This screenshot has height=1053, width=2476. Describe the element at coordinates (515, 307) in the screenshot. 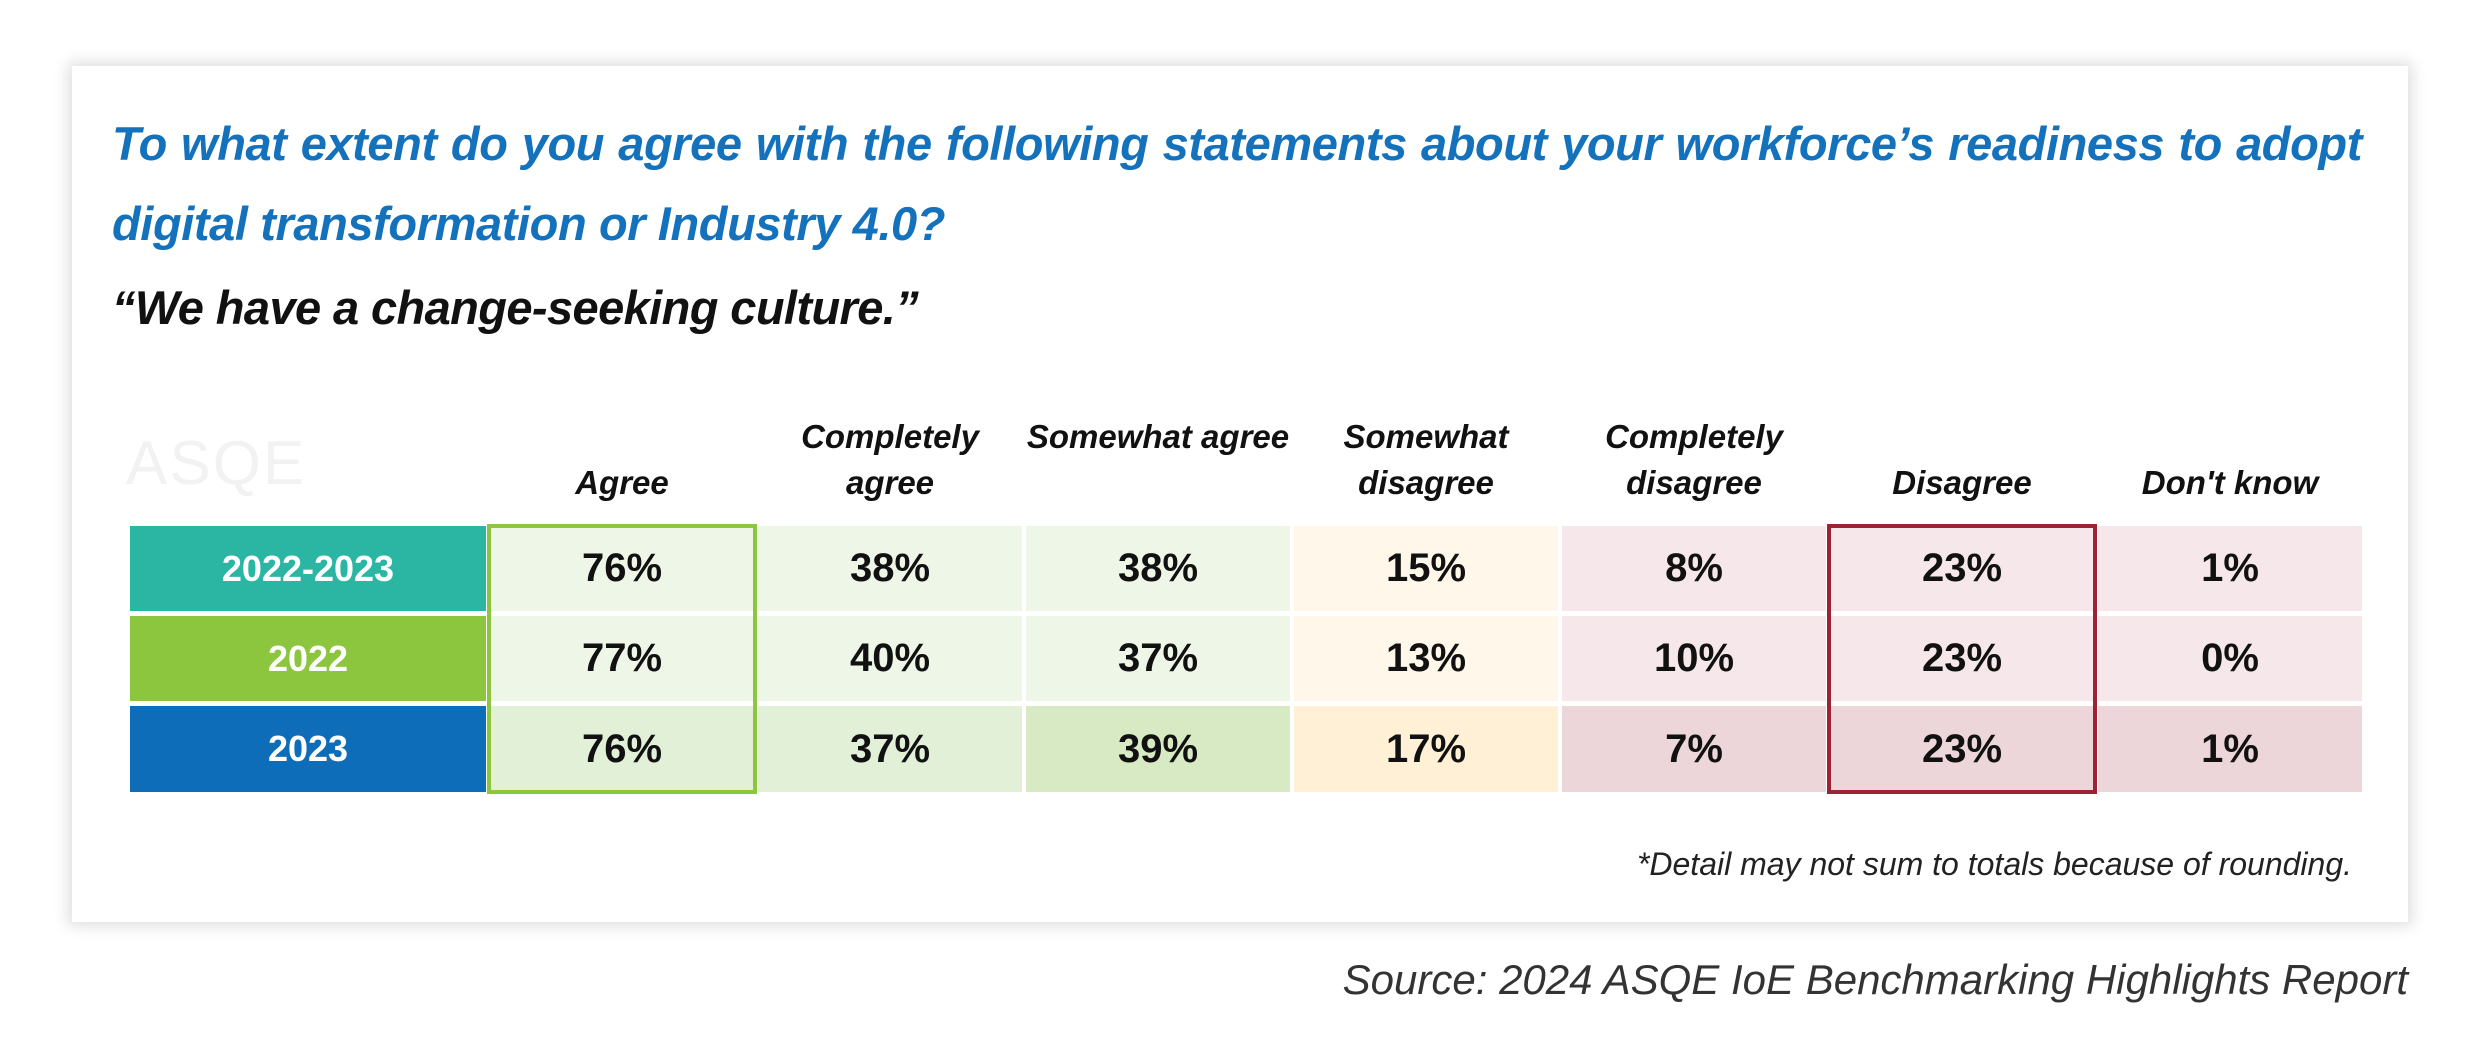

I see `chart-statement: “We have a change-seeking culture.”` at that location.